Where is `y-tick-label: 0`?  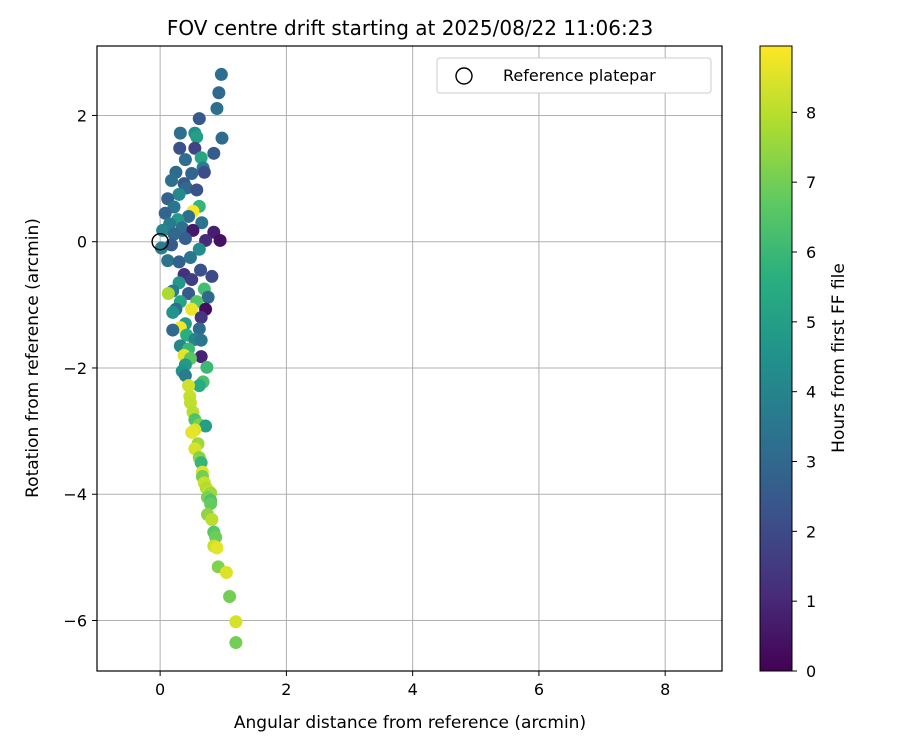
y-tick-label: 0 is located at coordinates (82, 242).